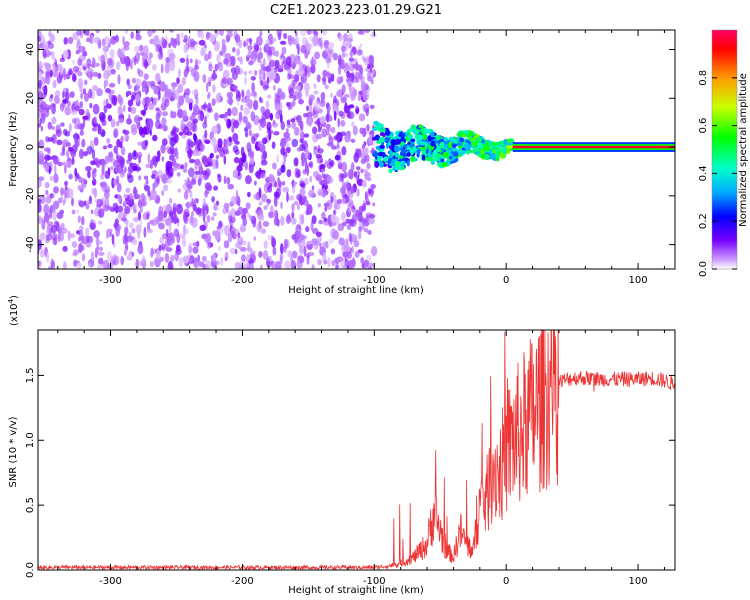 This screenshot has width=750, height=600. Describe the element at coordinates (13, 451) in the screenshot. I see `snr-y-label: SNR (10 * v/v)` at that location.